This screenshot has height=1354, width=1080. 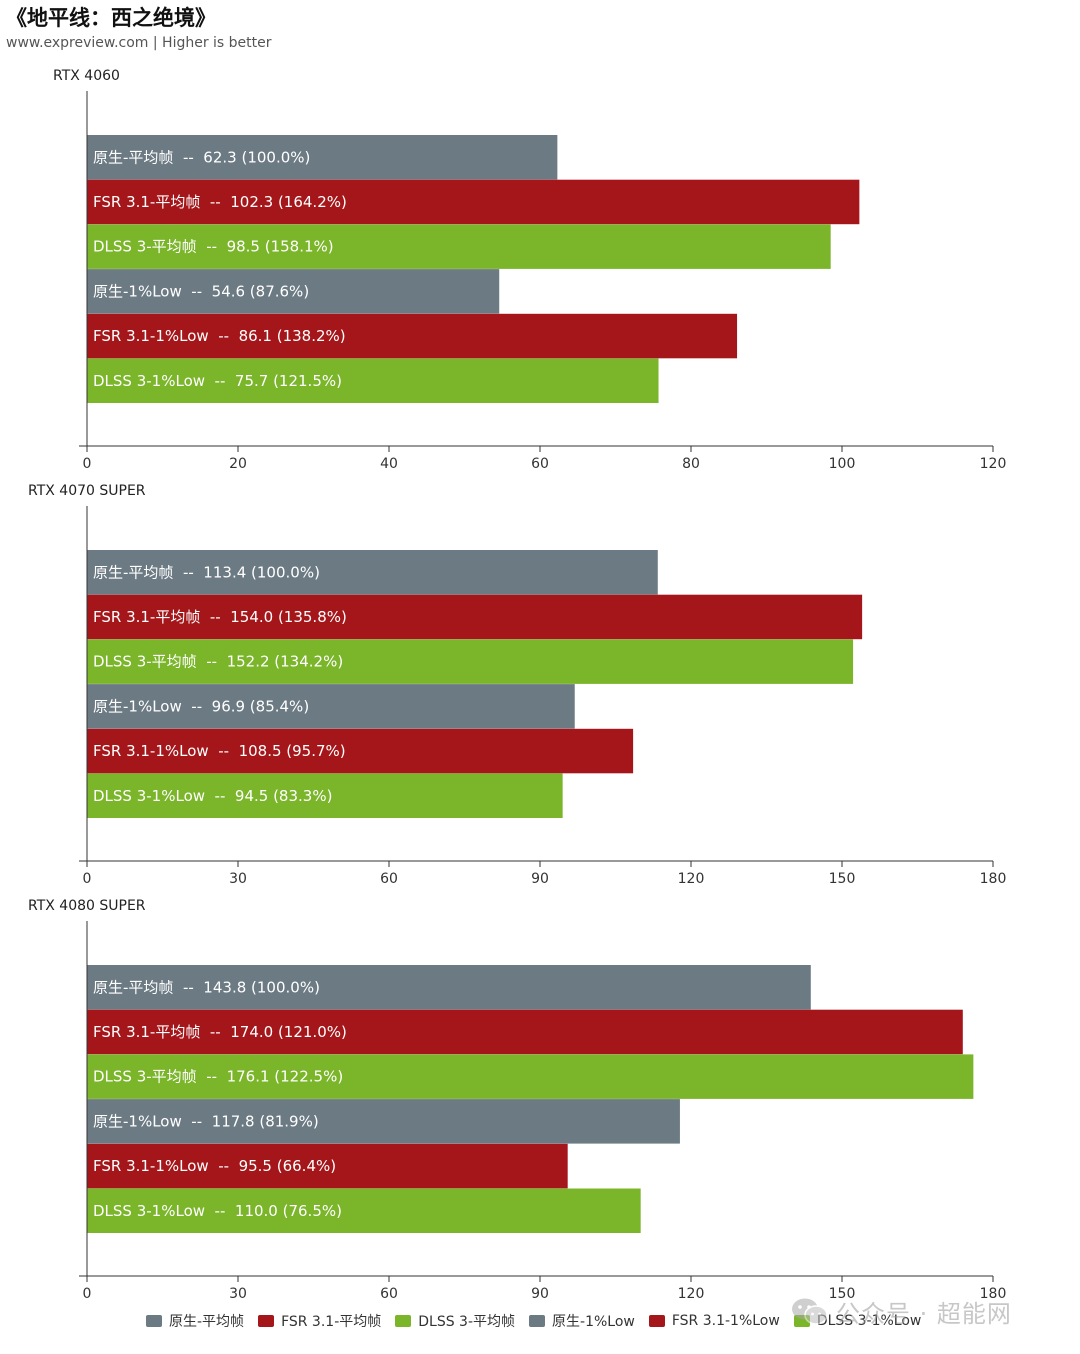 What do you see at coordinates (220, 1032) in the screenshot?
I see `bar-label: FSR 3.1-平均帧 -- 174.0 (121.0%)` at bounding box center [220, 1032].